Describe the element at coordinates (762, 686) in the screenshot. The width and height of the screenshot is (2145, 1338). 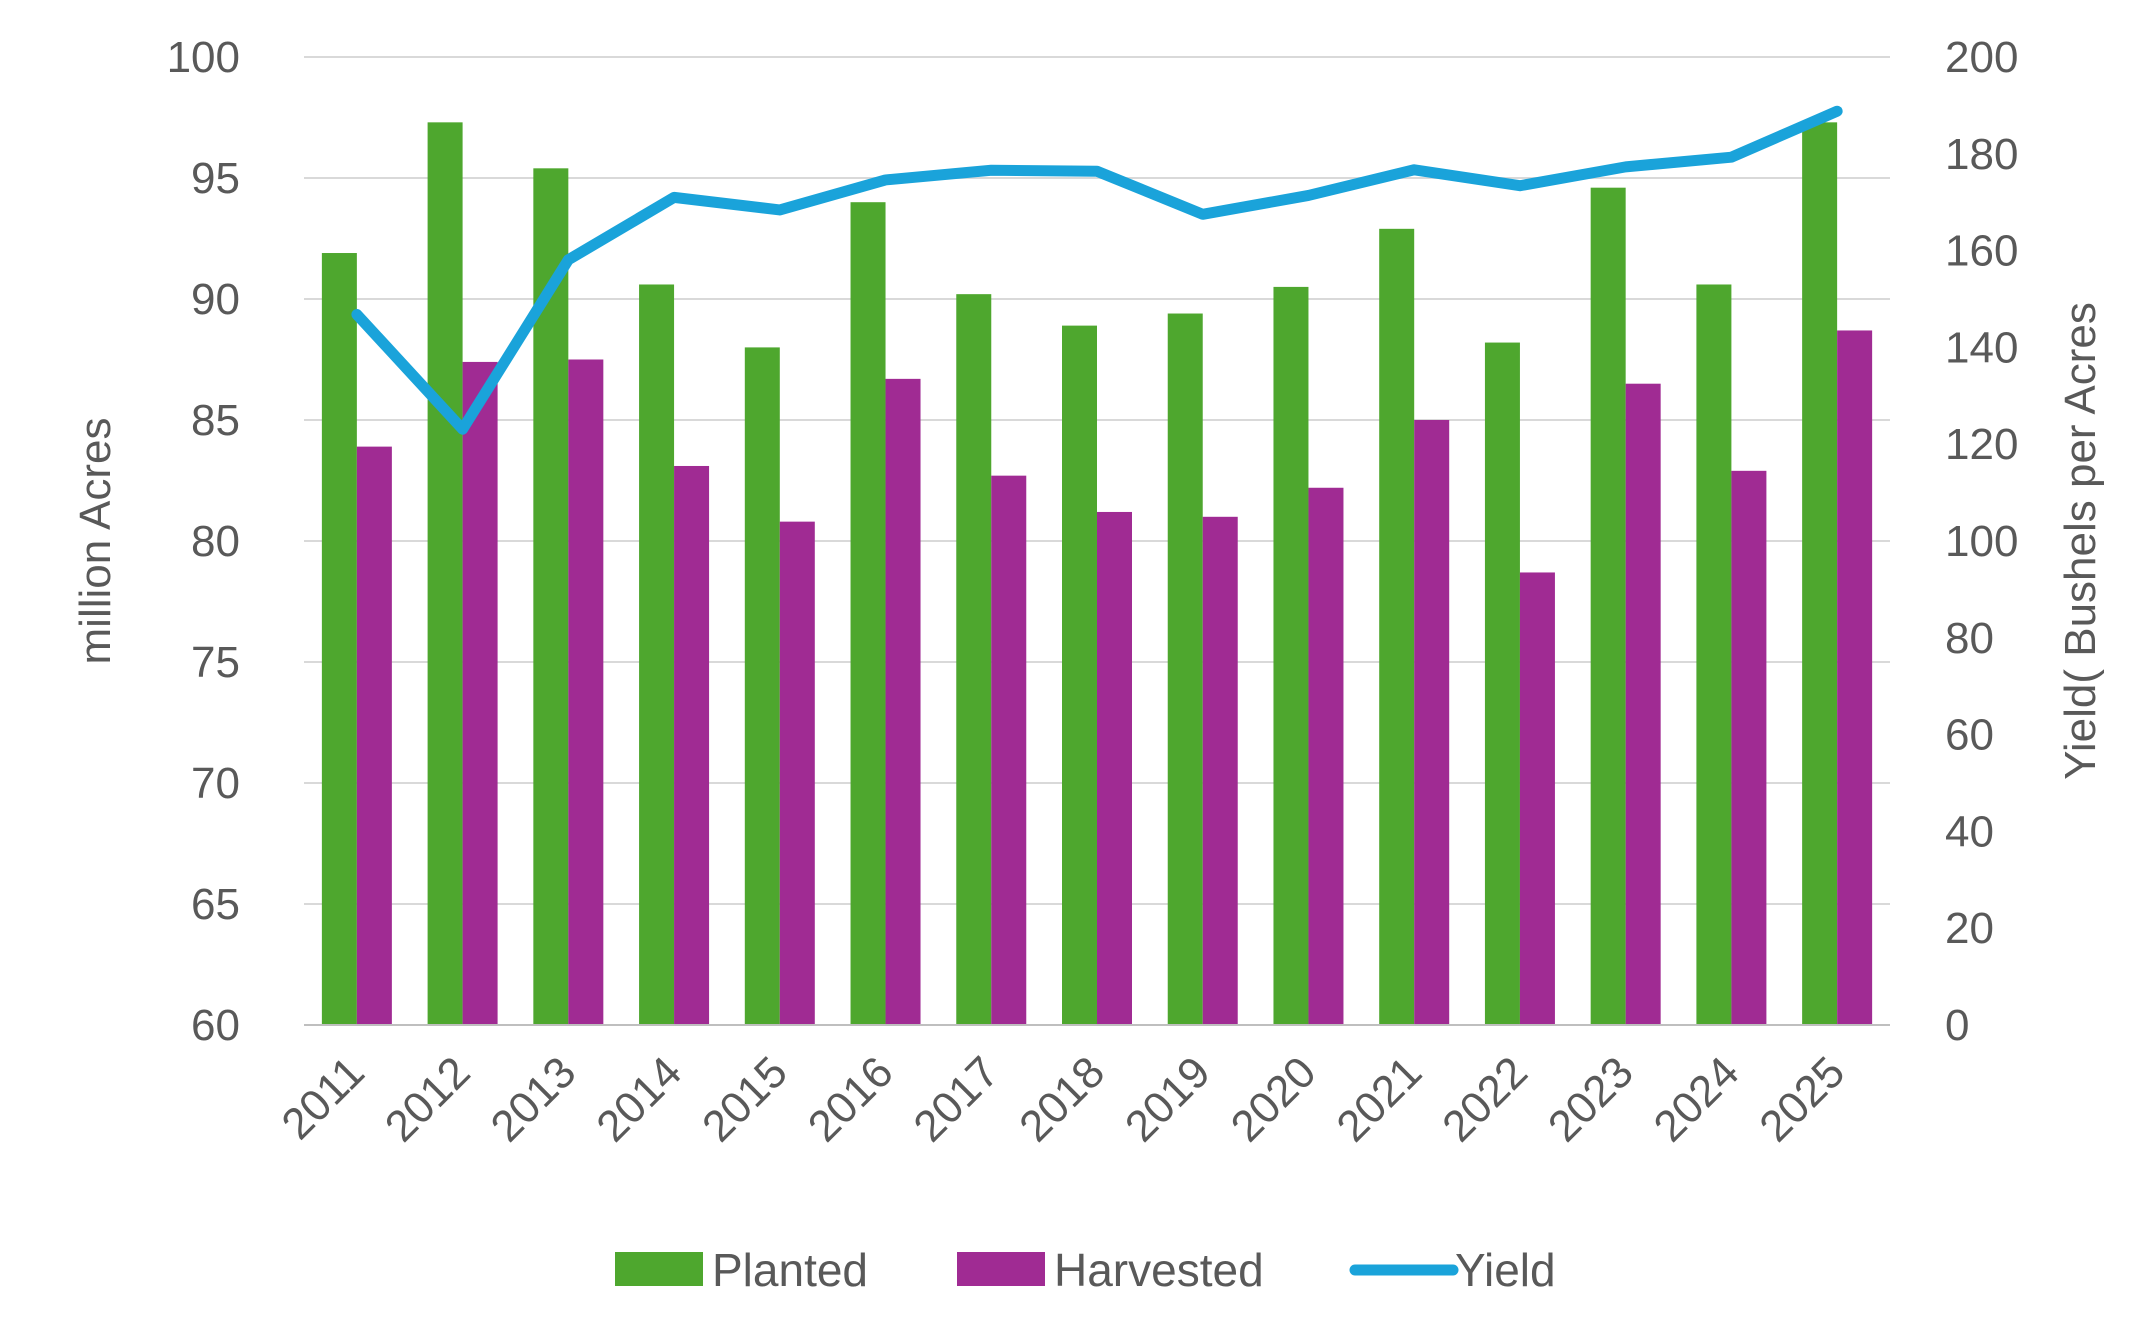
I see `bar-planted-2015` at that location.